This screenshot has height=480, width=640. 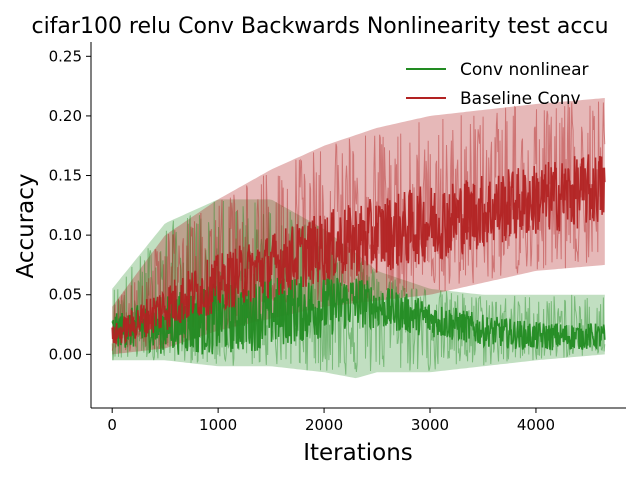 What do you see at coordinates (65, 56) in the screenshot?
I see `y-tick-label: 0.25` at bounding box center [65, 56].